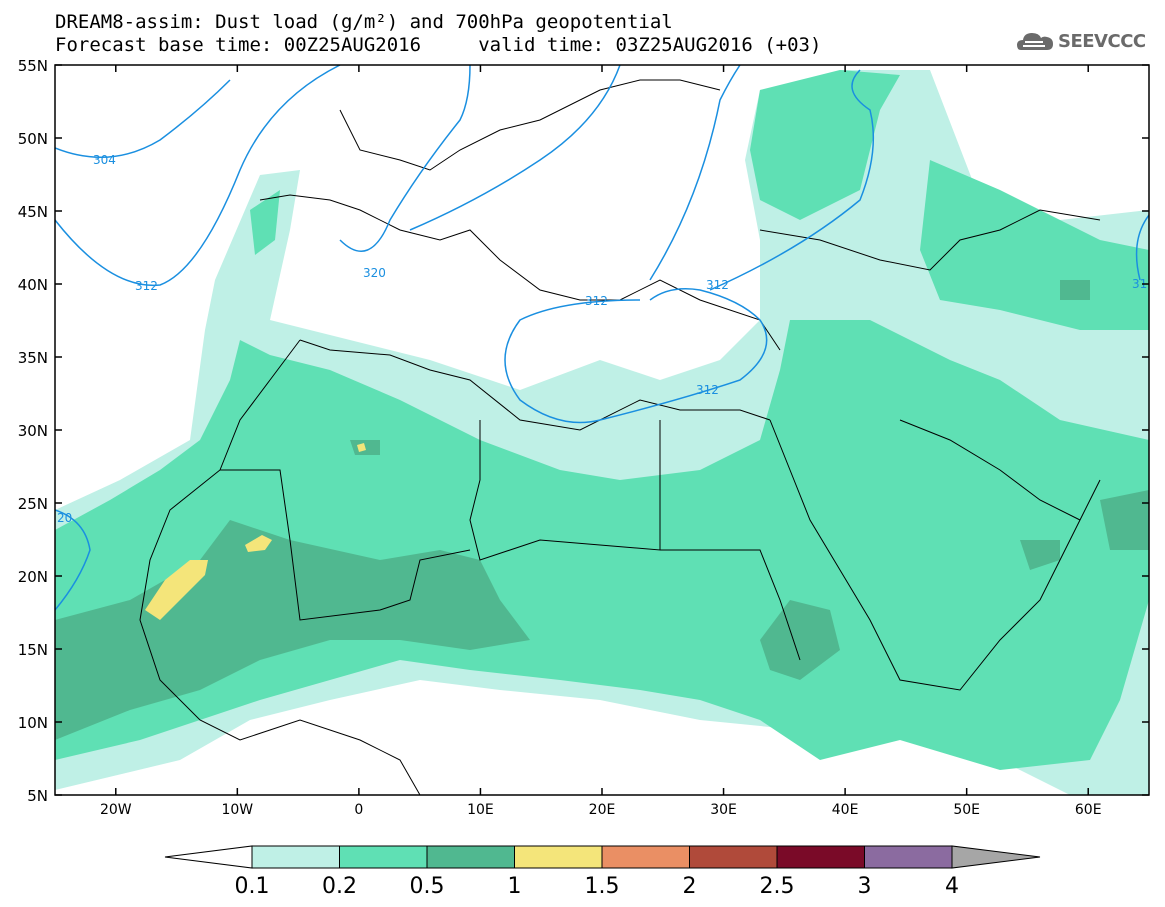 The width and height of the screenshot is (1165, 907). I want to click on lon-tick-label: 0, so click(358, 810).